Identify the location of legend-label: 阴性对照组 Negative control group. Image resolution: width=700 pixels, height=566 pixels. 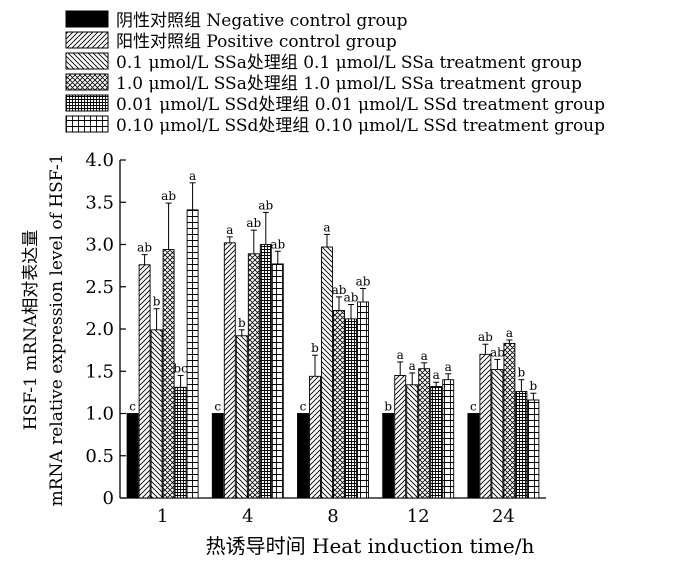
(262, 21).